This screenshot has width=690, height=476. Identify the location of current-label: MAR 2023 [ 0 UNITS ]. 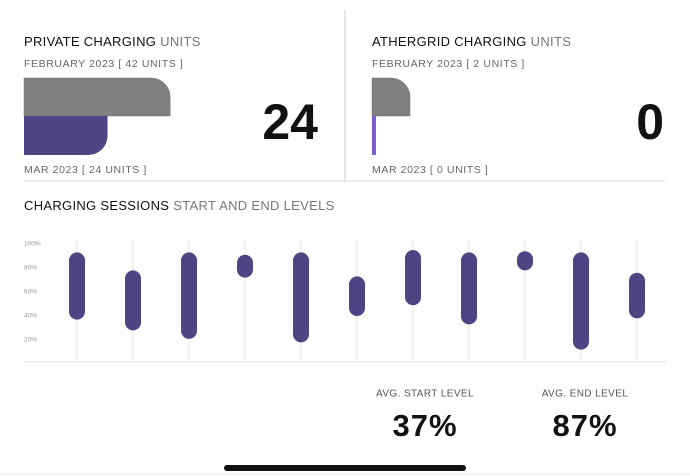
(430, 170).